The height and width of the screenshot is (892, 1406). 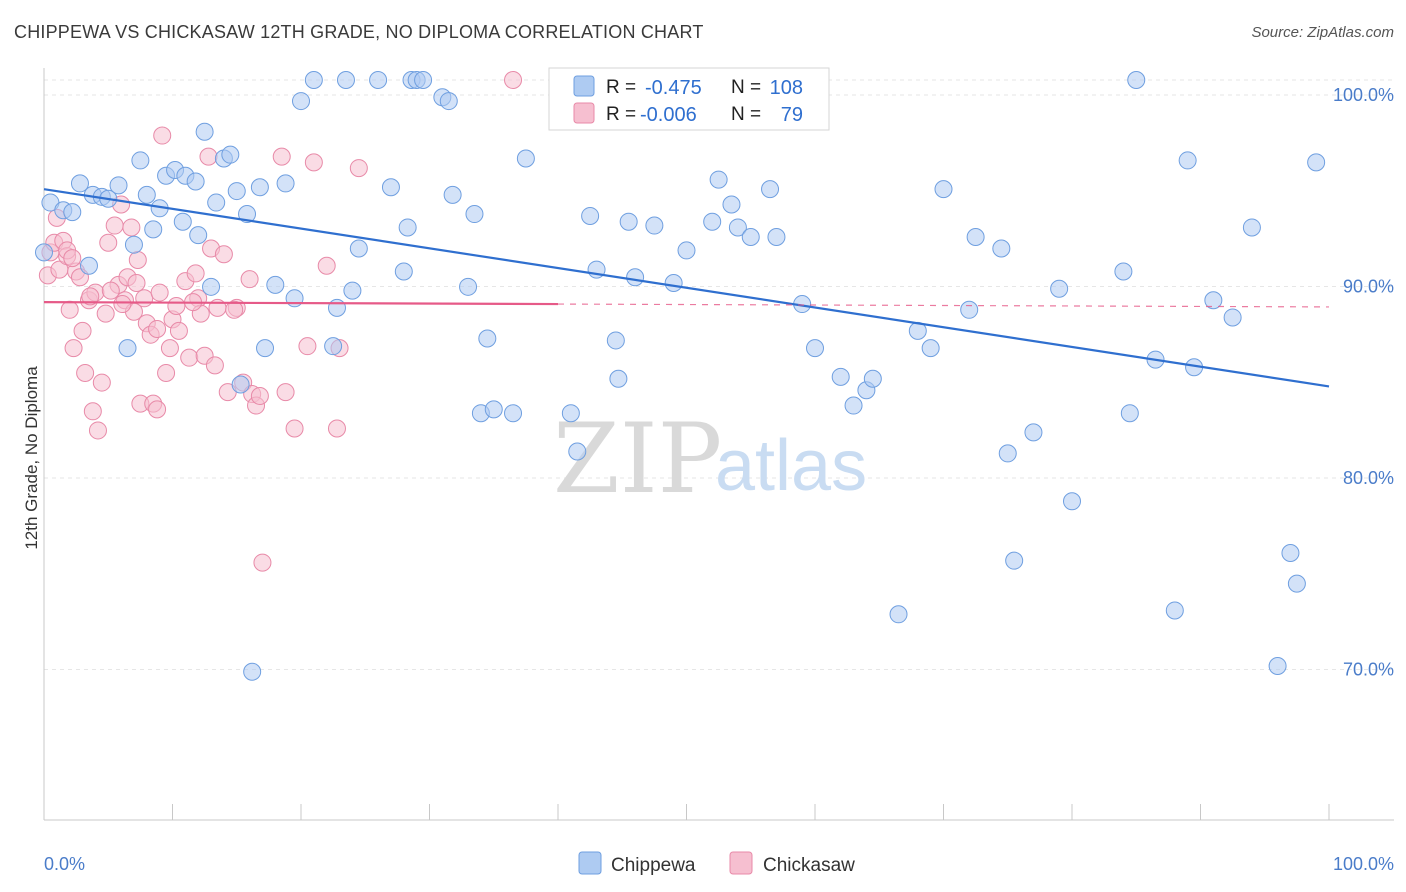 I want to click on legend-swatch-chickasaw, so click(x=584, y=113).